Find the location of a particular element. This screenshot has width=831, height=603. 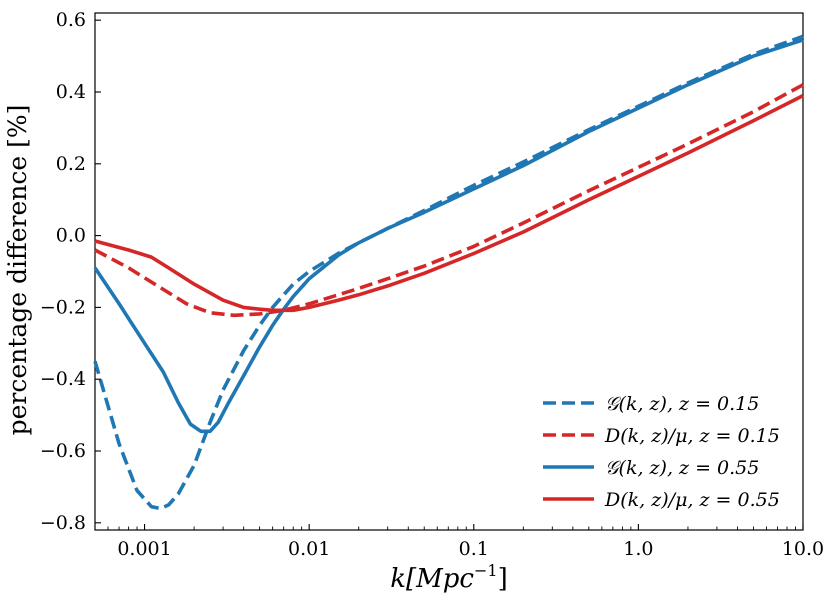

legend-label-3: 𝒢(k, z), z = 0.55 is located at coordinates (682, 468).